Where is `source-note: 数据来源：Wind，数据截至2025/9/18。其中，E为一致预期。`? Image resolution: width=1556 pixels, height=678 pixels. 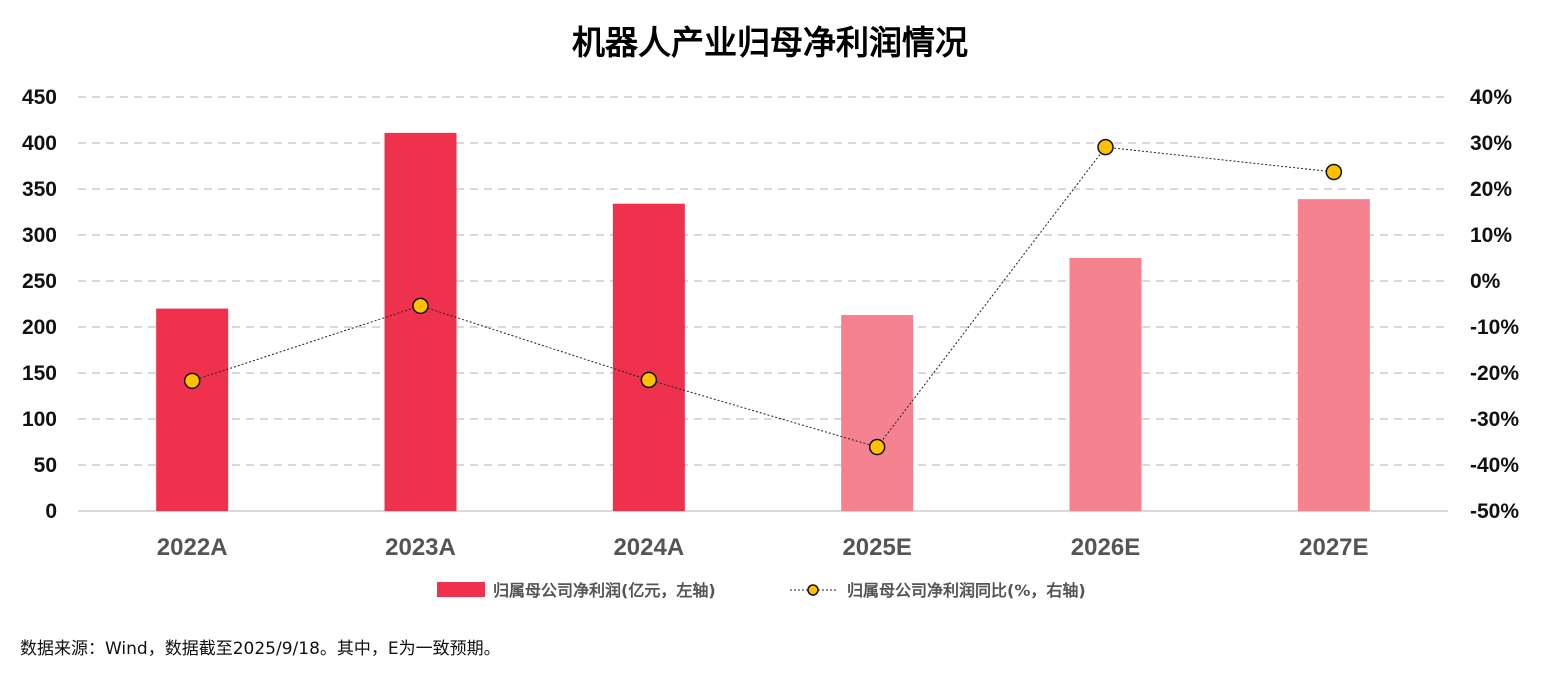
source-note: 数据来源：Wind，数据截至2025/9/18。其中，E为一致预期。 is located at coordinates (260, 649).